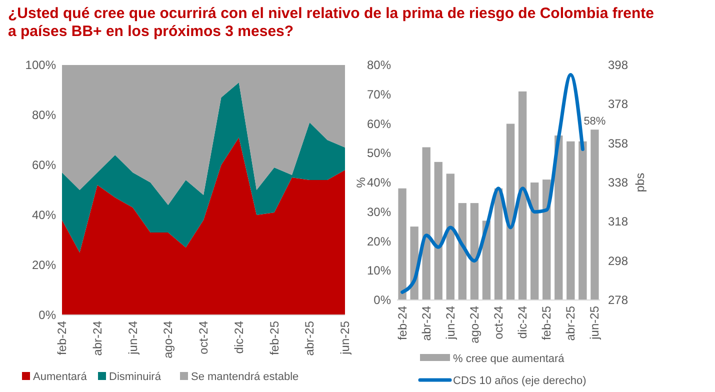  Describe the element at coordinates (361, 182) in the screenshot. I see `y-axis-title: %` at that location.